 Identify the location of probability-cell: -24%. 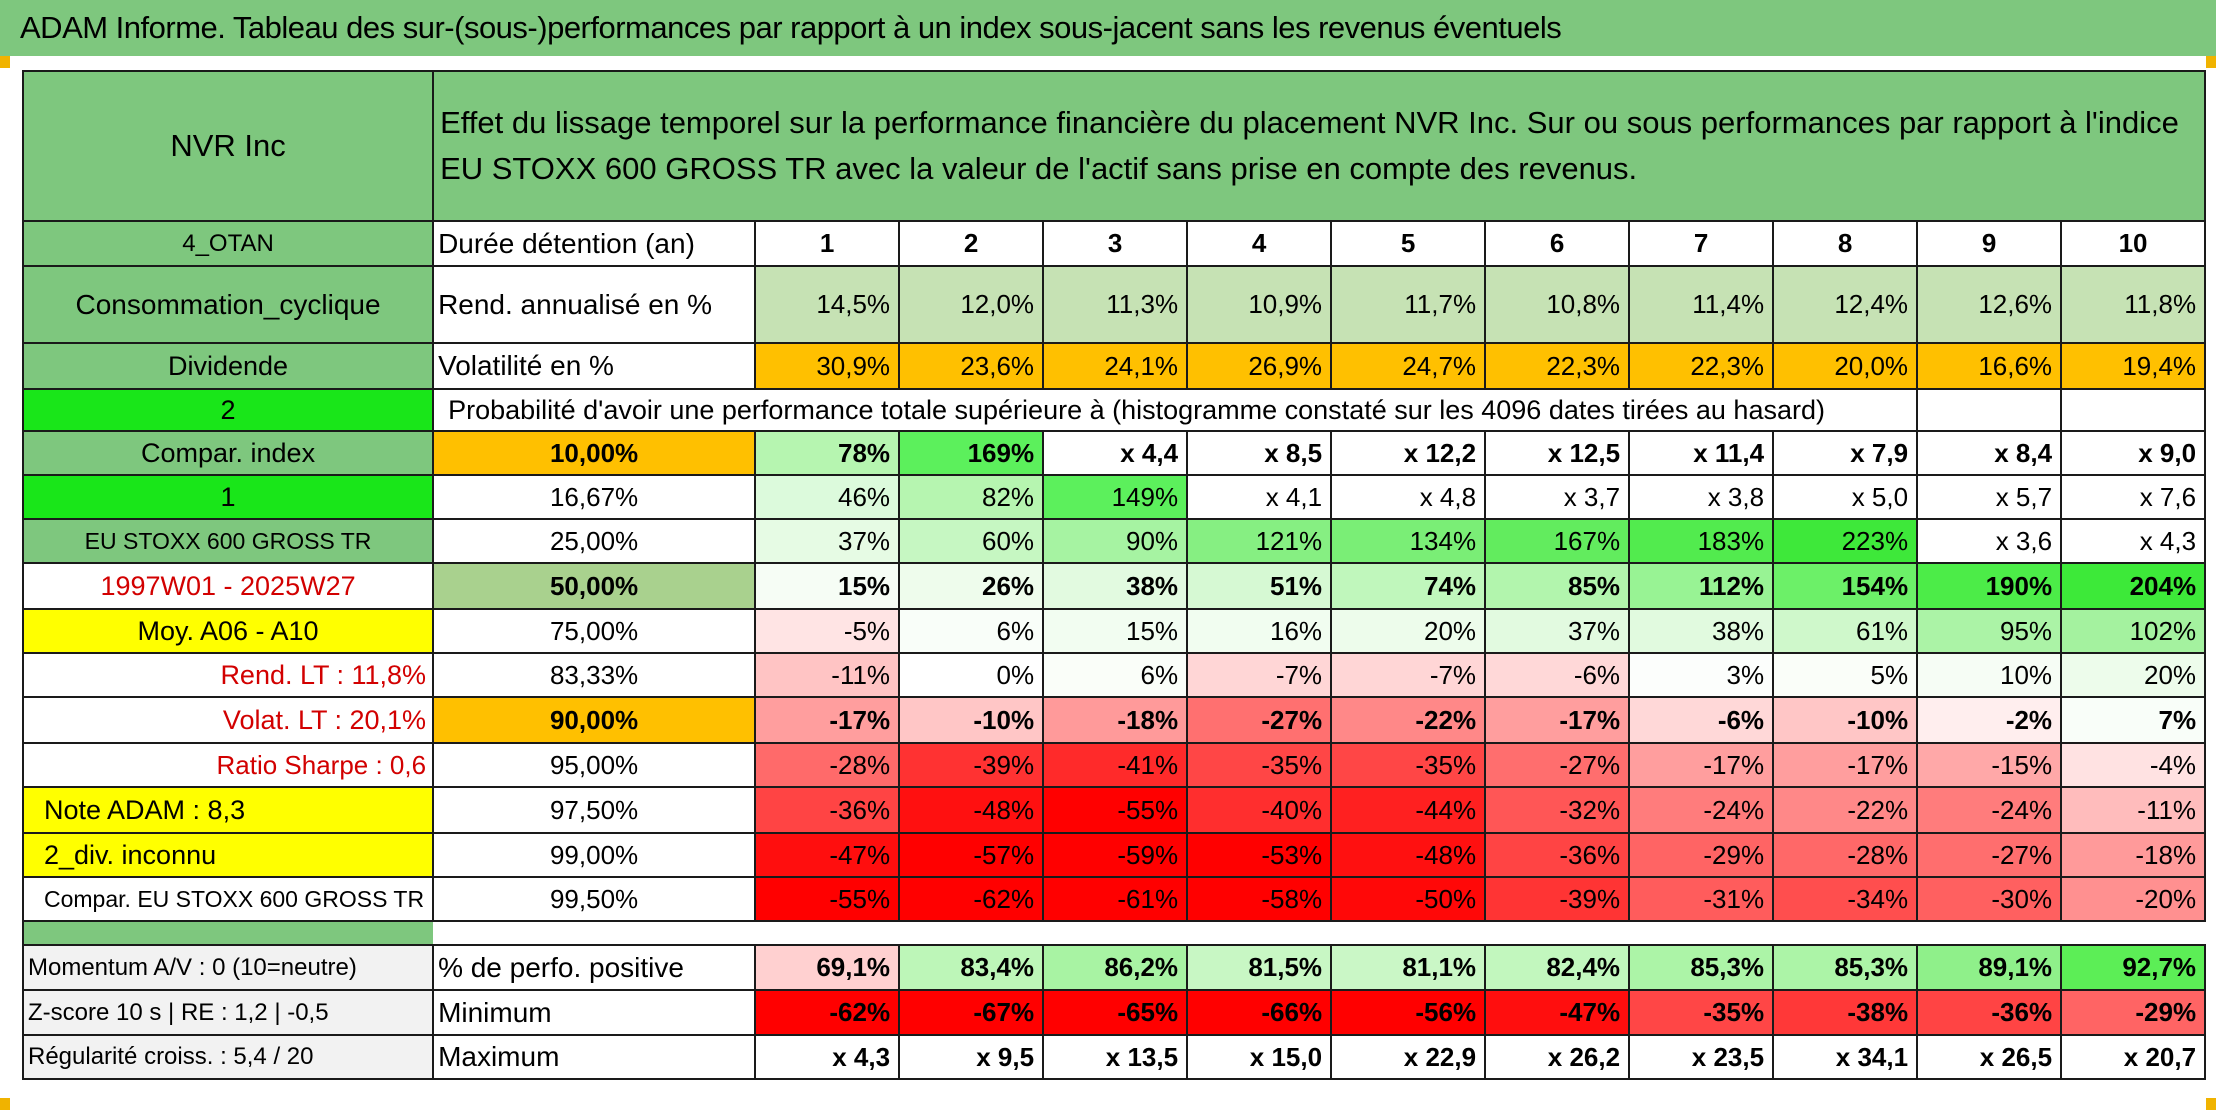
(1701, 810).